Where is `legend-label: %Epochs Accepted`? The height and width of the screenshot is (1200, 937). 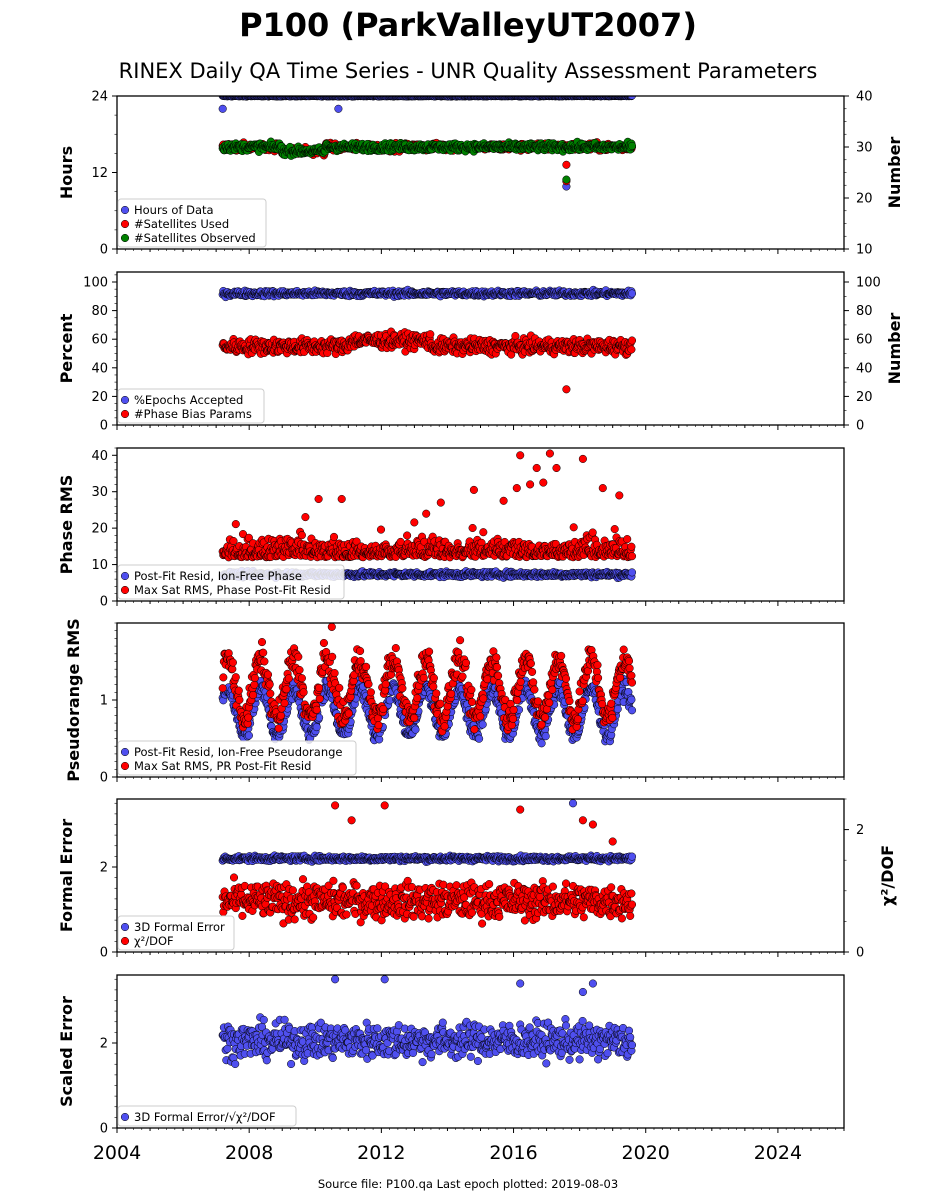 legend-label: %Epochs Accepted is located at coordinates (188, 400).